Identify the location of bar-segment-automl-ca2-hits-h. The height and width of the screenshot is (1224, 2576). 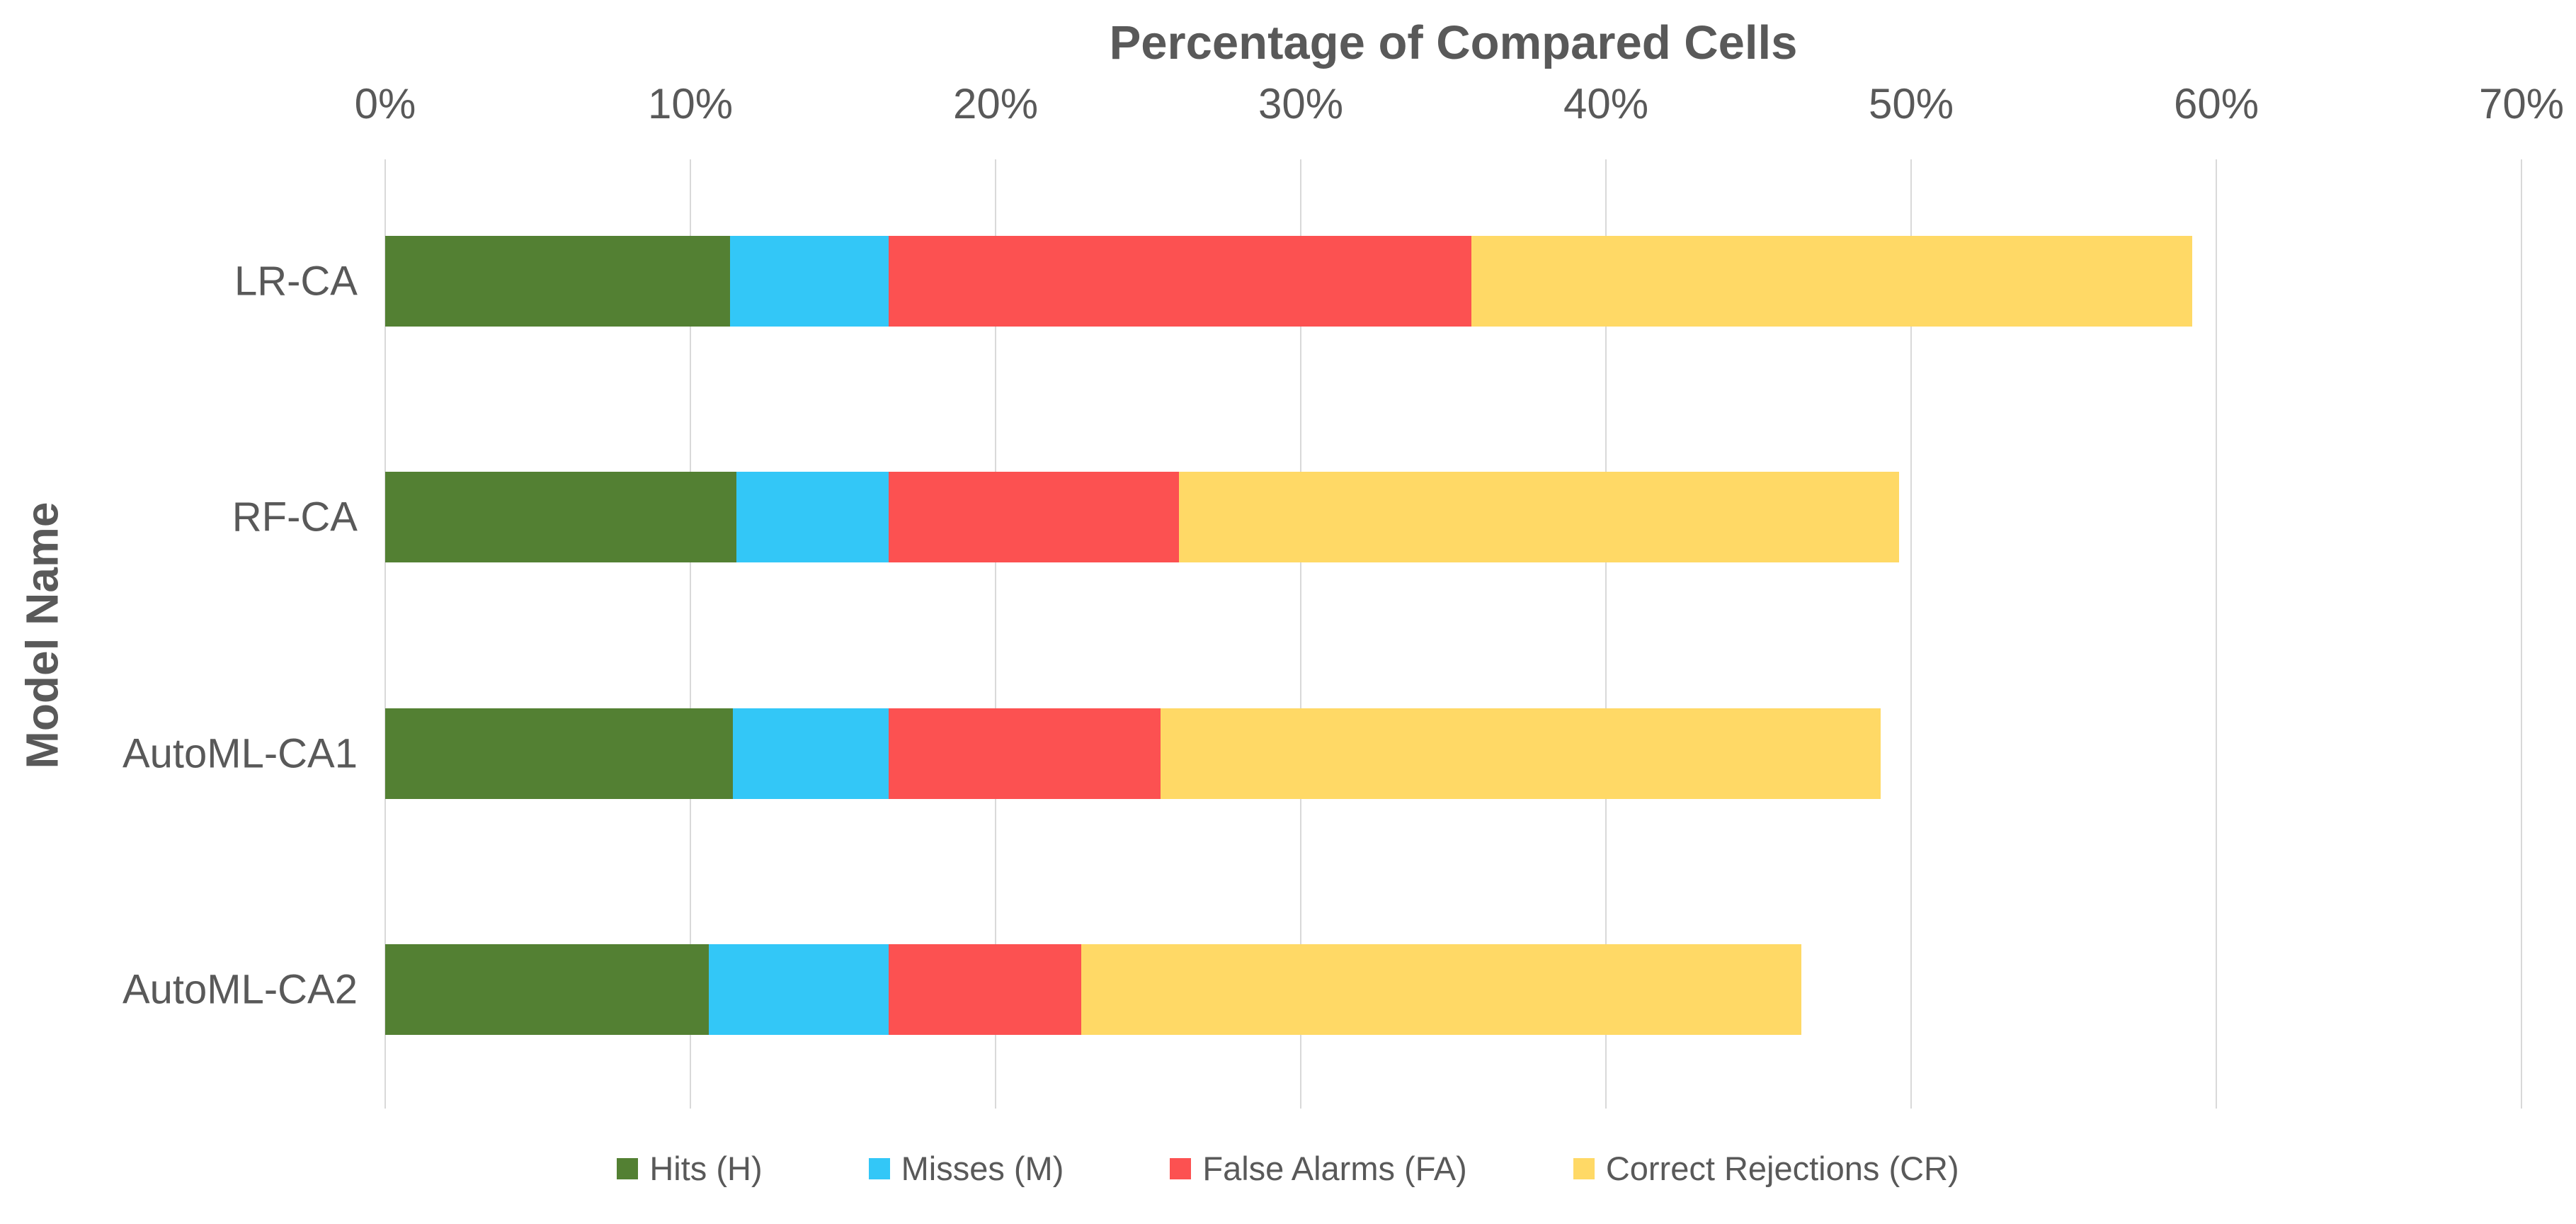
(547, 990).